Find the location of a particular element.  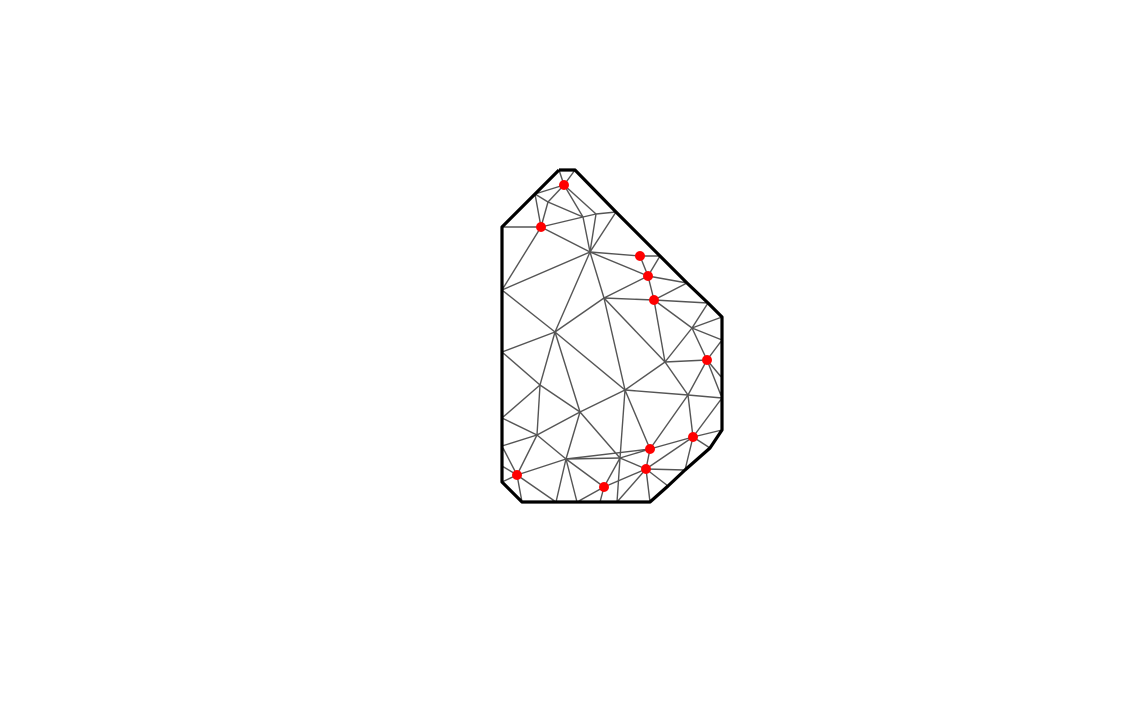

boundary-outline is located at coordinates (612, 336).